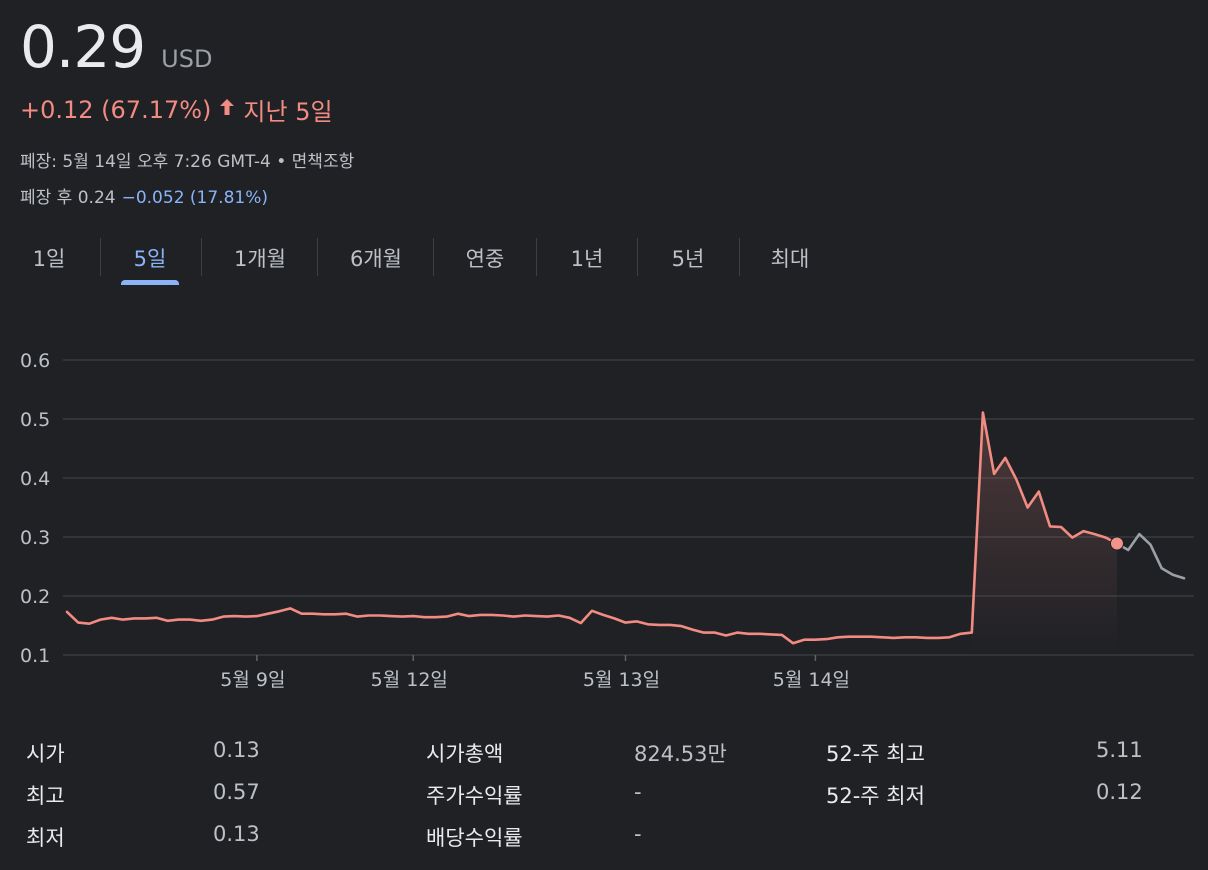 The width and height of the screenshot is (1208, 870). What do you see at coordinates (465, 754) in the screenshot?
I see `stat-label-market-cap: 시가총액` at bounding box center [465, 754].